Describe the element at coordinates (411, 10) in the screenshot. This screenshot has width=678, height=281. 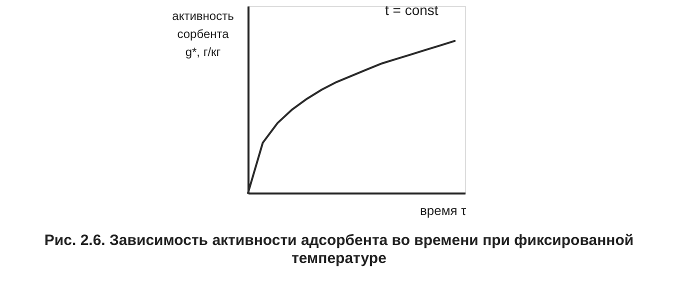
I see `text: t = const` at that location.